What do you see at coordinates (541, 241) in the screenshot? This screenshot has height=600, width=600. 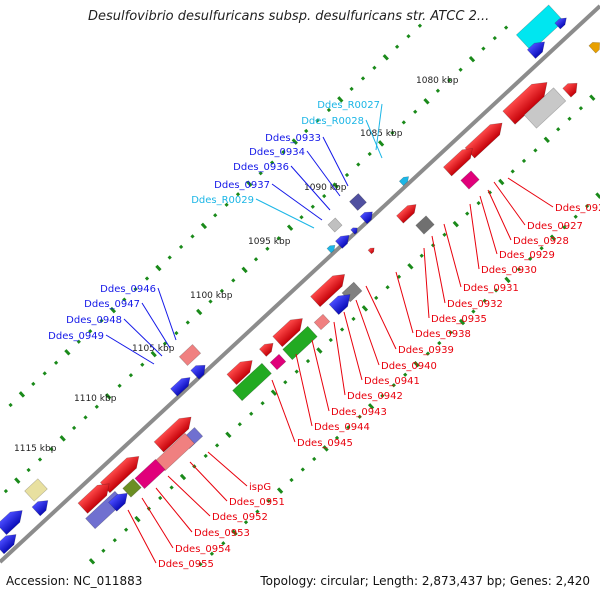 I see `gene-label: Ddes_0928` at bounding box center [541, 241].